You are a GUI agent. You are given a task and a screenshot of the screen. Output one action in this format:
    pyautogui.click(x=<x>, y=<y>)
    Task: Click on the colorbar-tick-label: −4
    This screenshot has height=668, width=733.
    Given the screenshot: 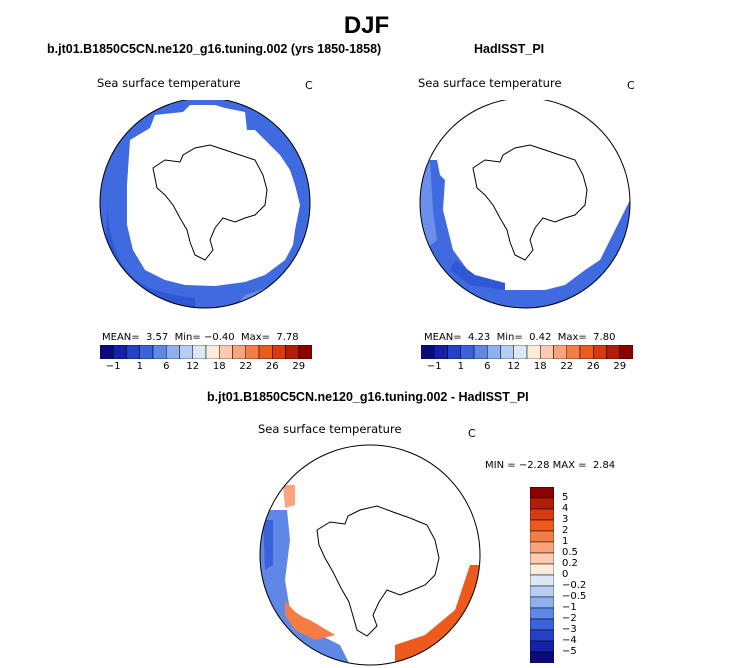 What is the action you would take?
    pyautogui.click(x=569, y=640)
    